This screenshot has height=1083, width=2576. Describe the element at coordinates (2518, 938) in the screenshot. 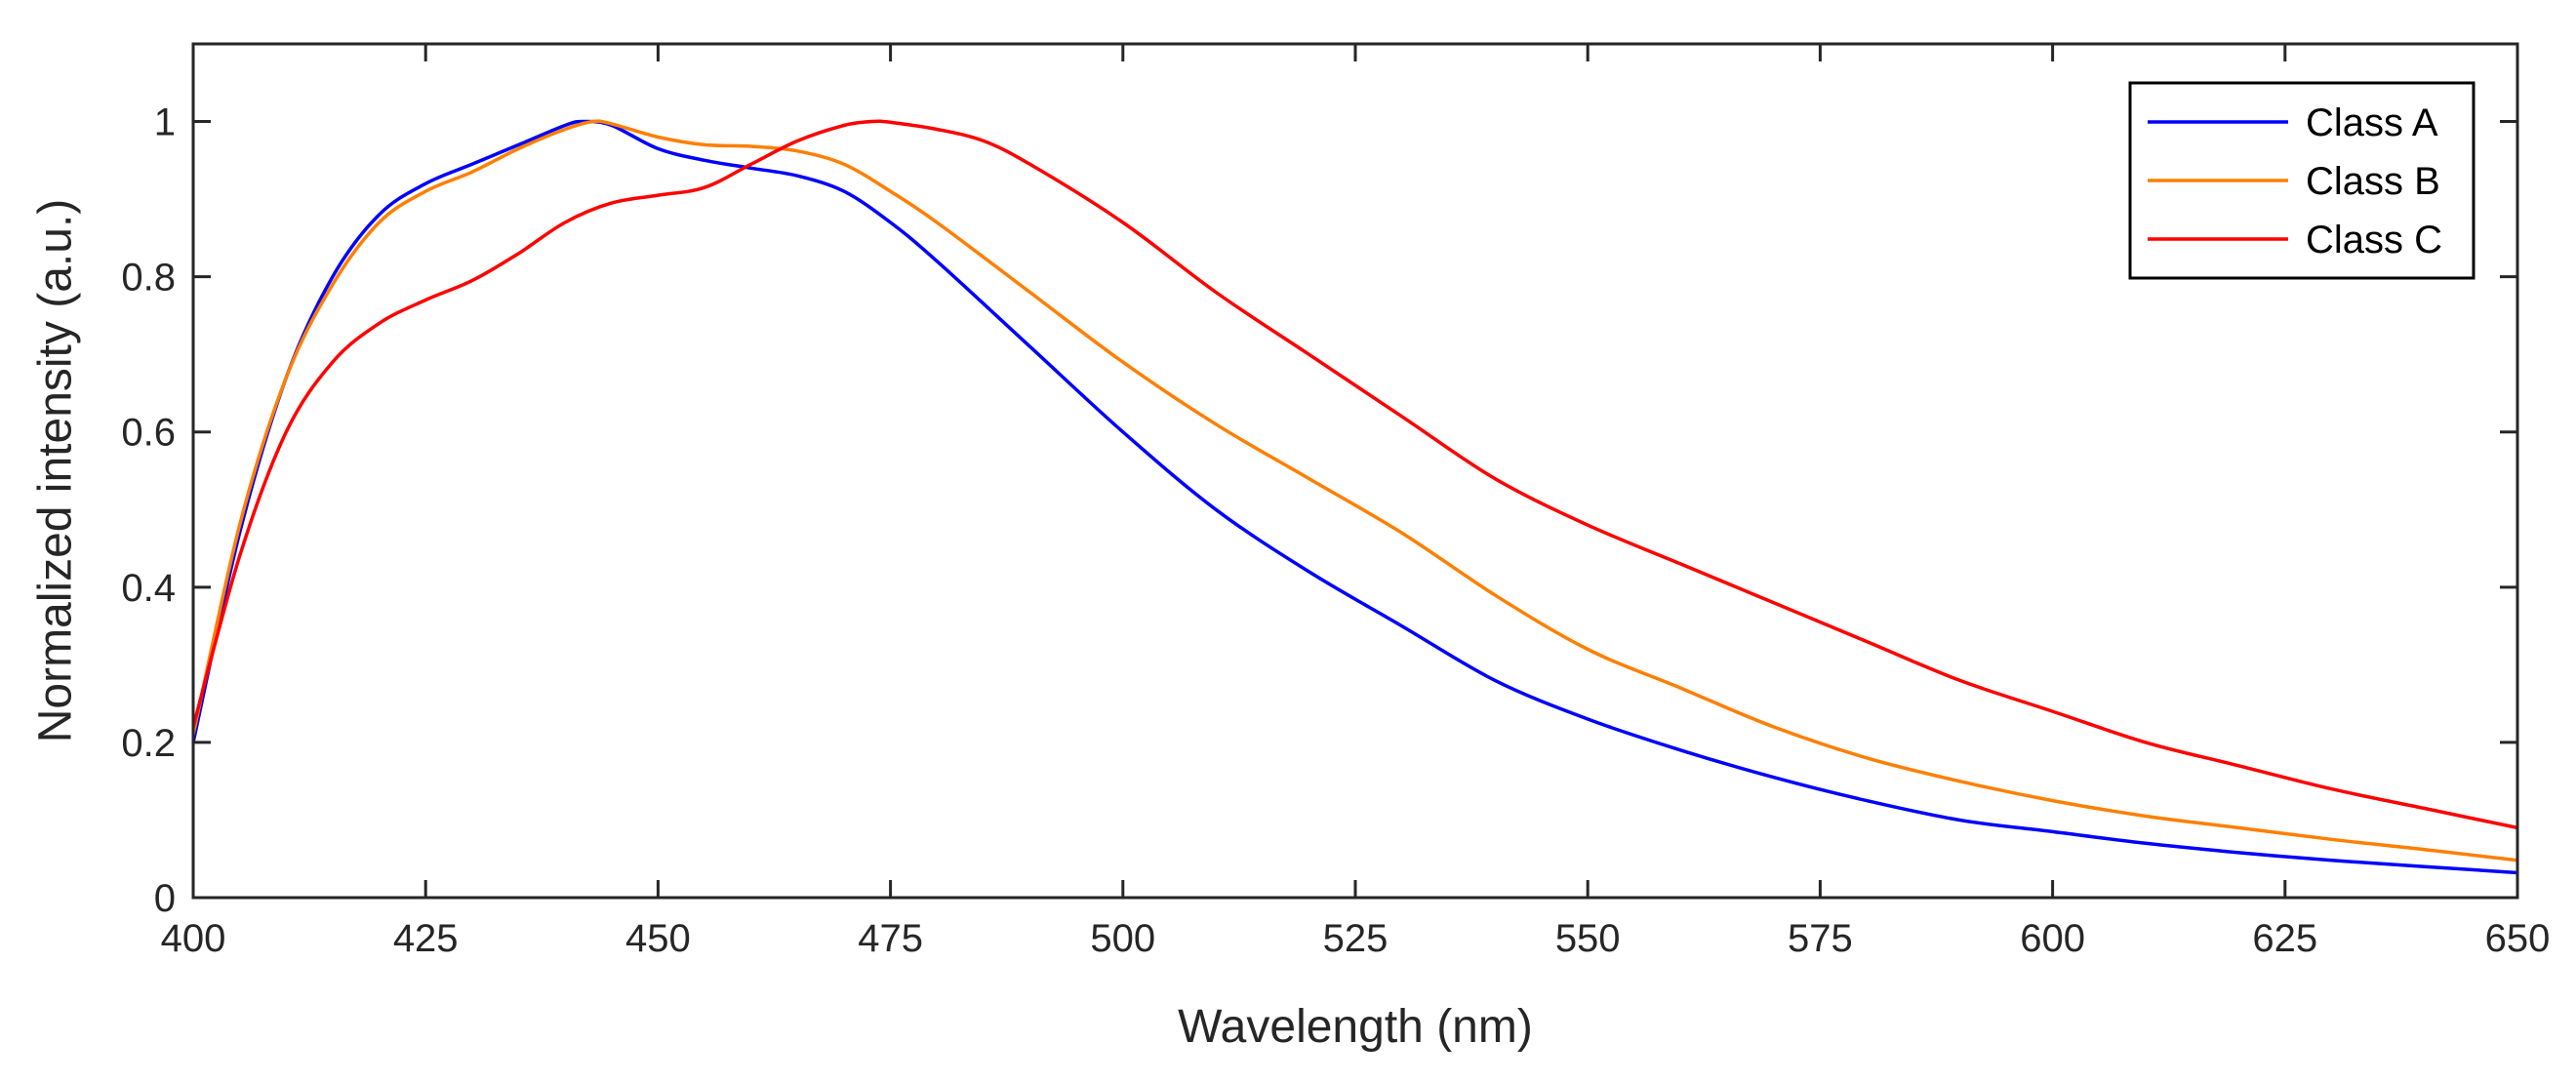

I see `x-tick-label: 650` at that location.